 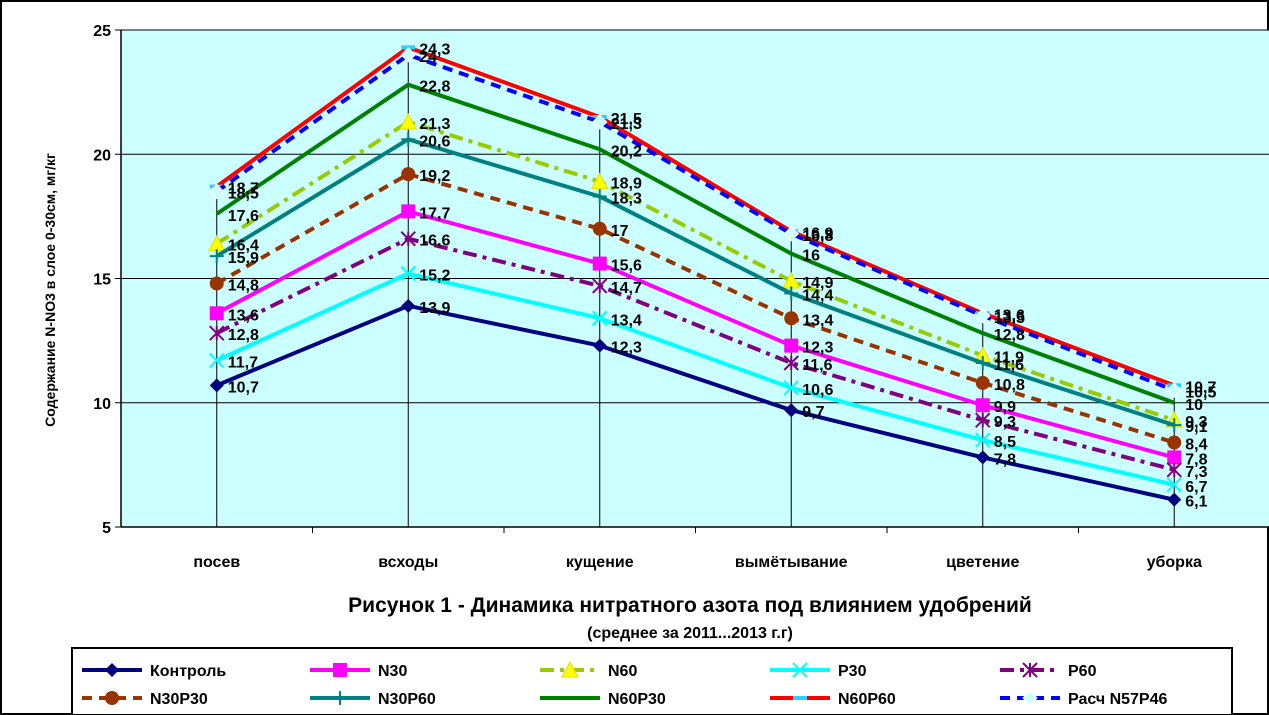 I want to click on data-label: 18,3, so click(x=626, y=198).